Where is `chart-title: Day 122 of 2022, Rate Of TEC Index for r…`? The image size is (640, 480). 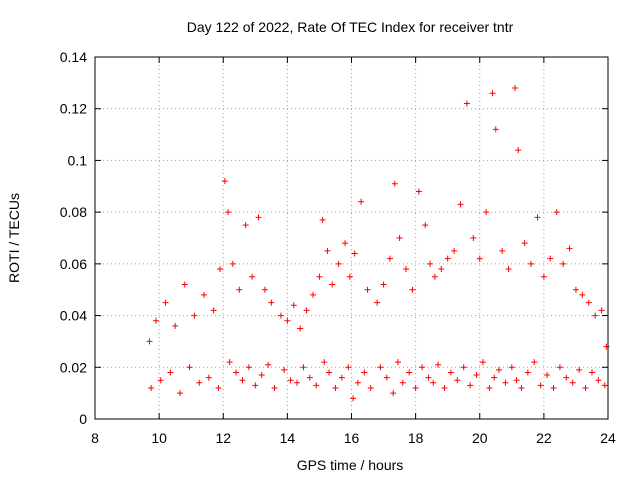
chart-title: Day 122 of 2022, Rate Of TEC Index for r… is located at coordinates (350, 27).